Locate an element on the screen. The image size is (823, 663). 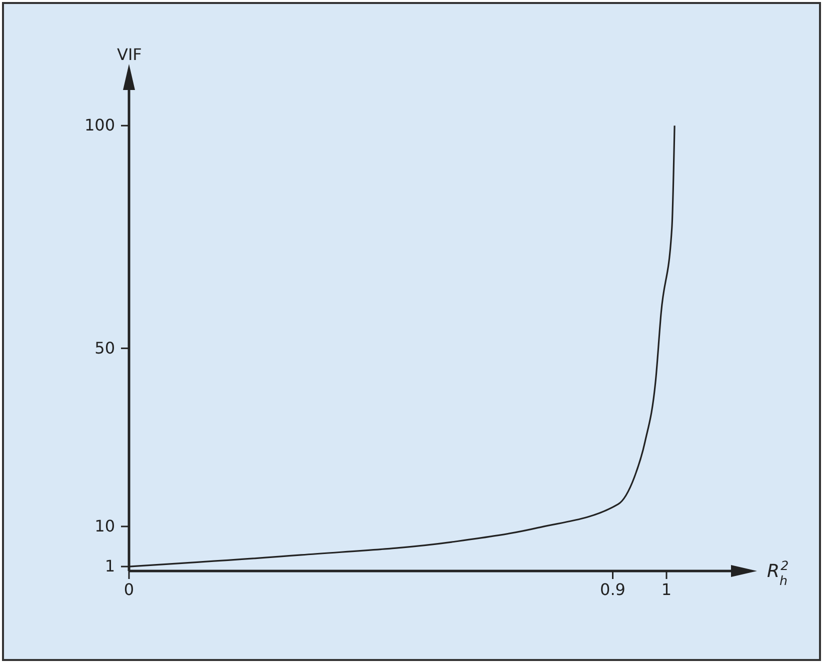
y-axis-title: VIF is located at coordinates (129, 54).